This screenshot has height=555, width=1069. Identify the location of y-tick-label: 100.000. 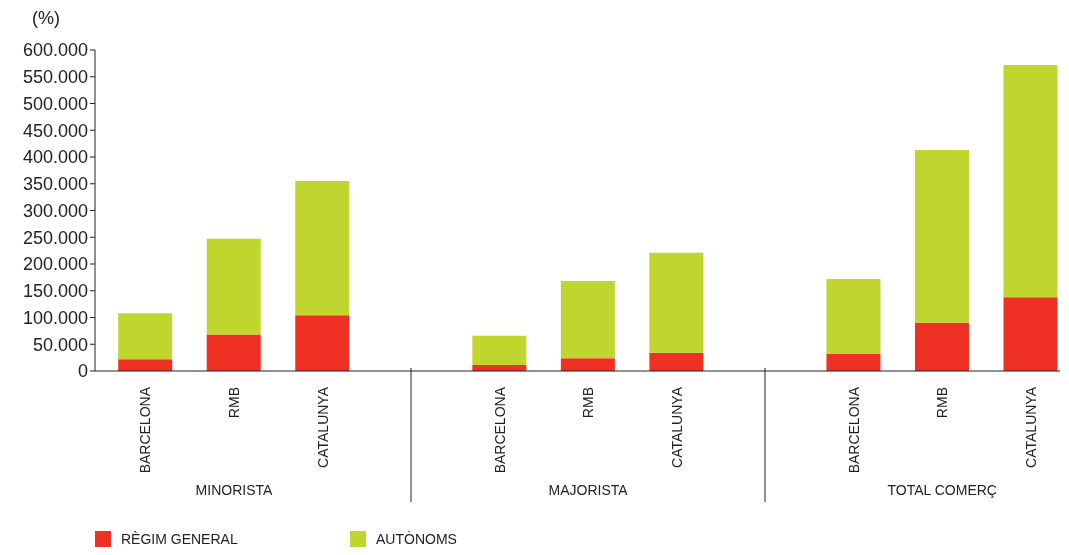
(55, 317).